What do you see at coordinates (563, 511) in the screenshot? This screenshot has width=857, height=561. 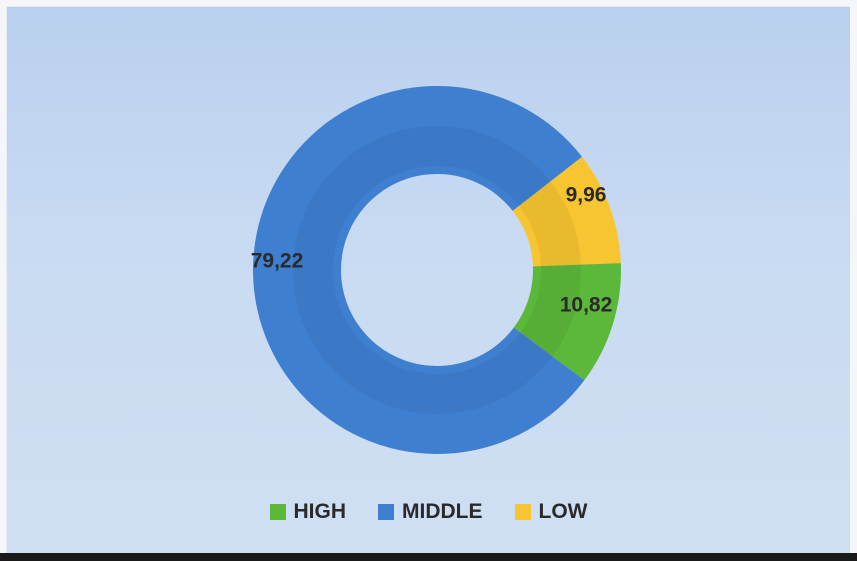 I see `legend-label-low: LOW` at bounding box center [563, 511].